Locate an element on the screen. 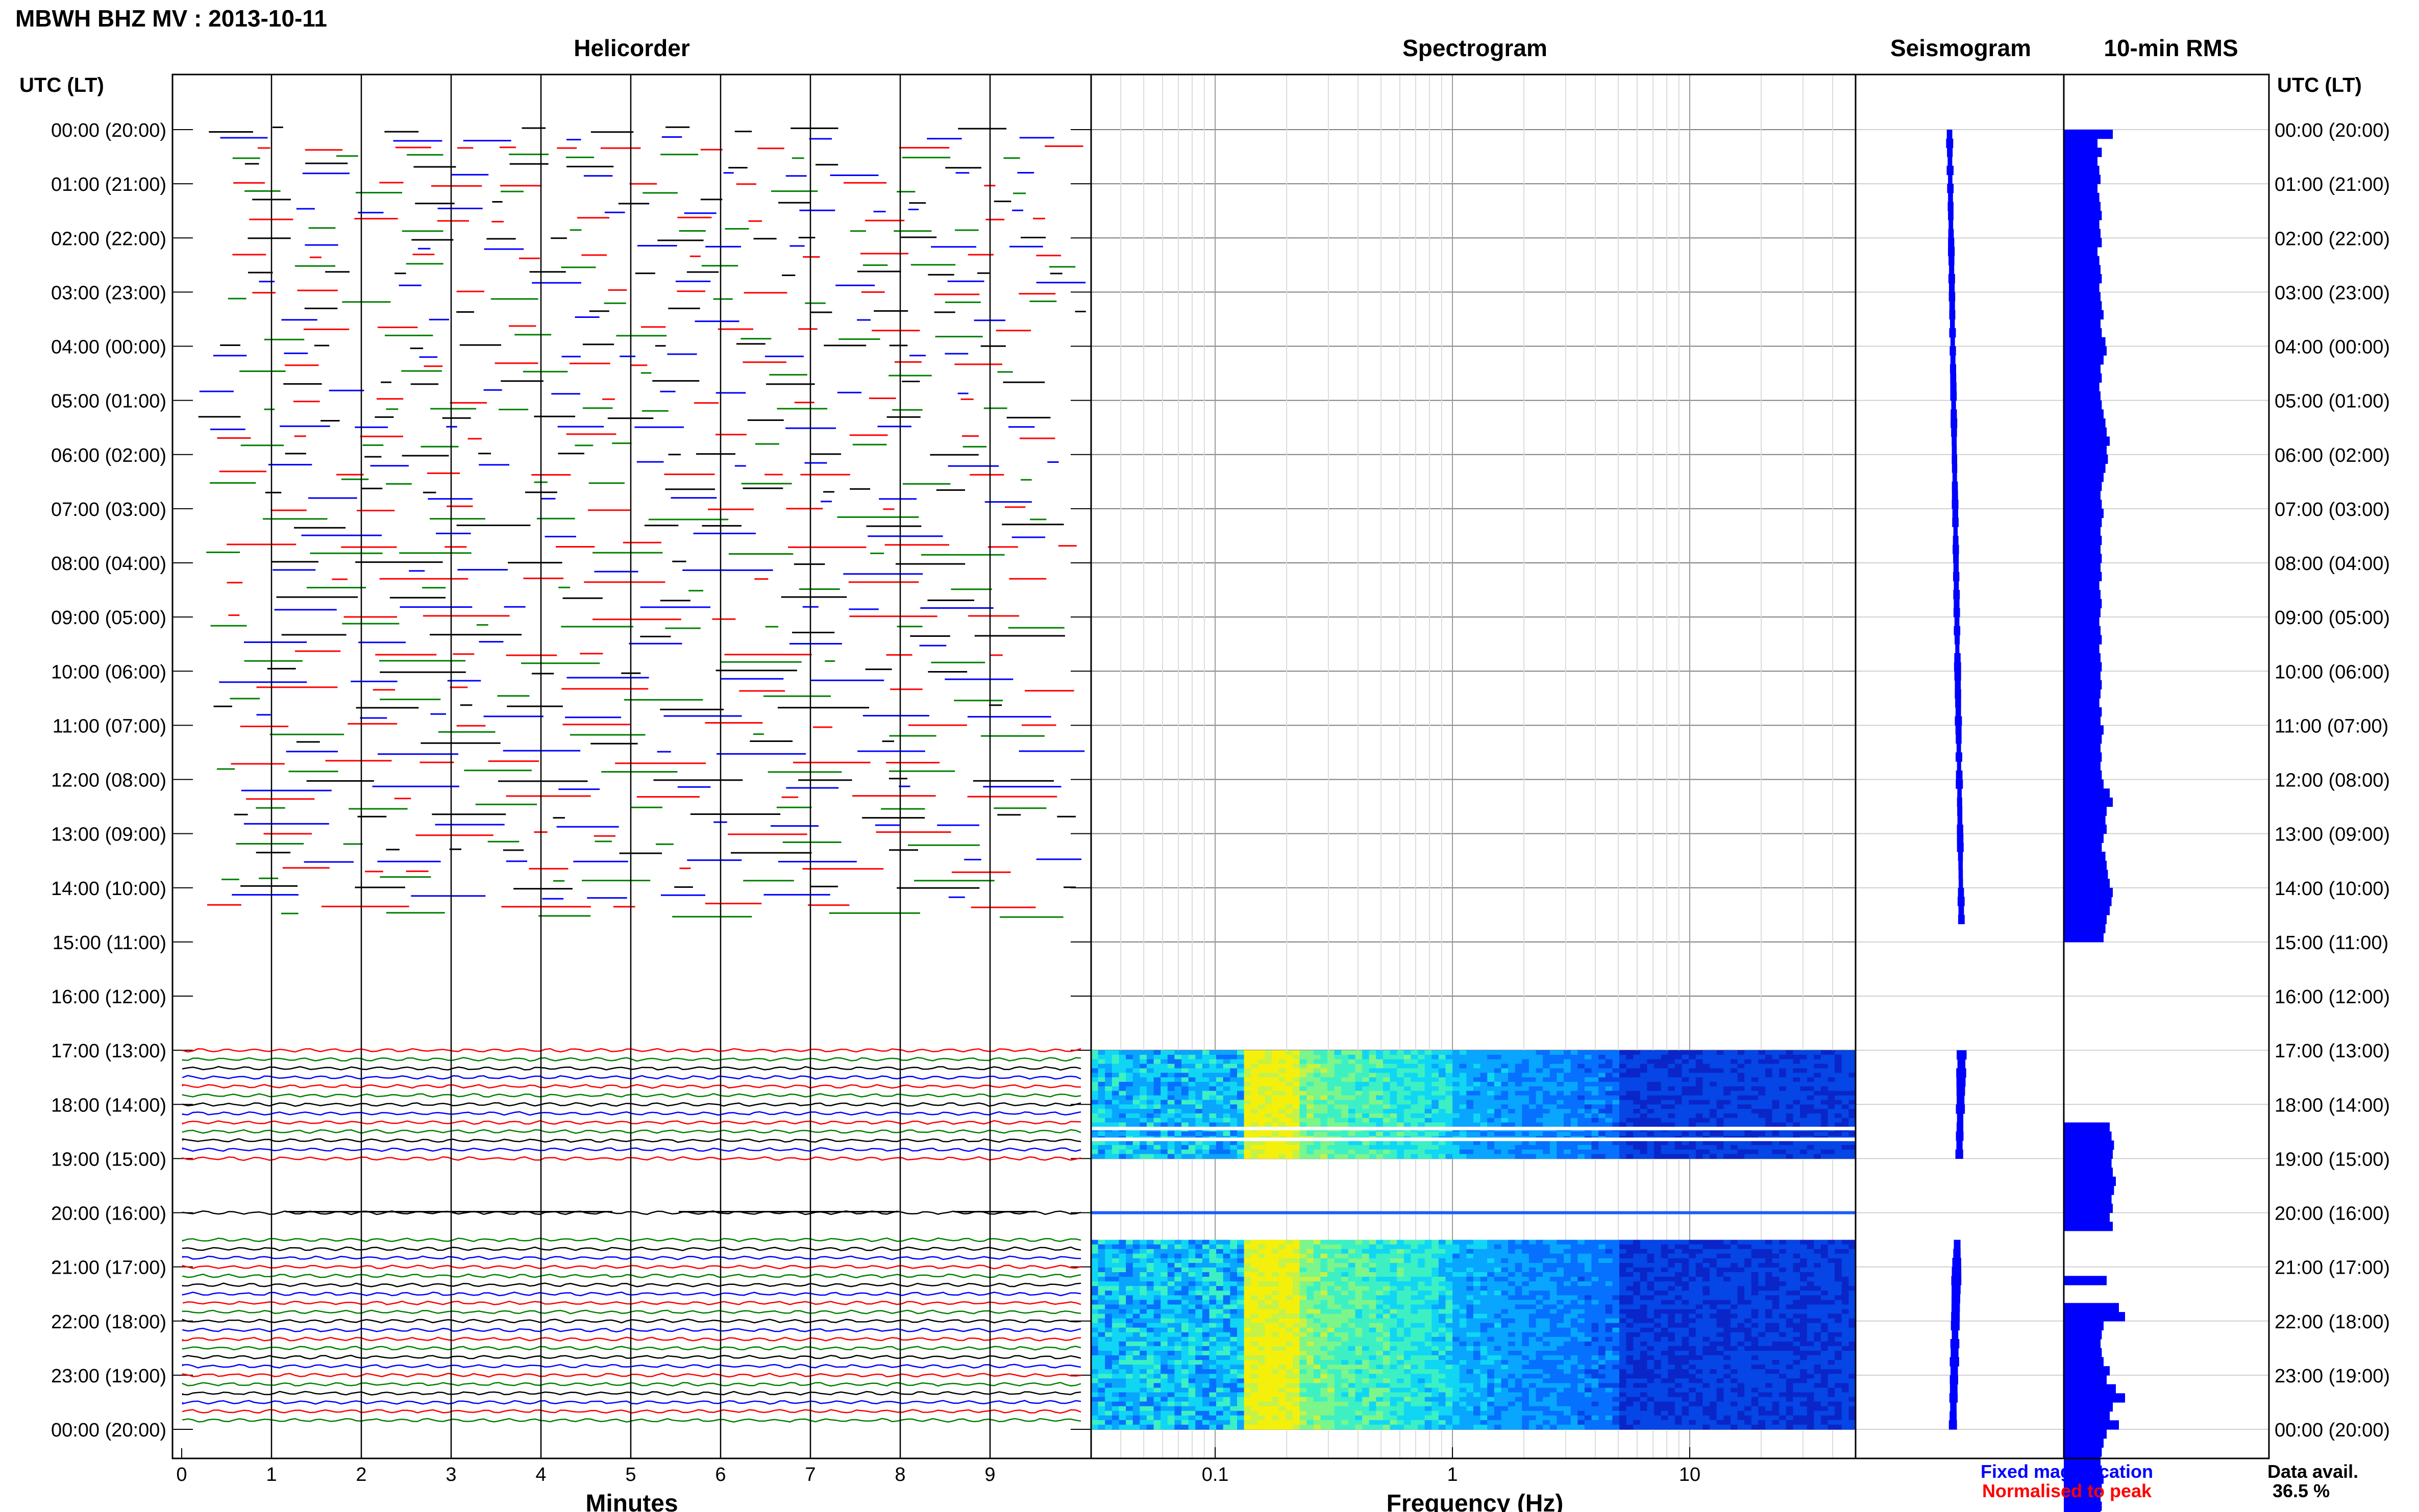  helicorder-trace-row is located at coordinates (631, 1420).